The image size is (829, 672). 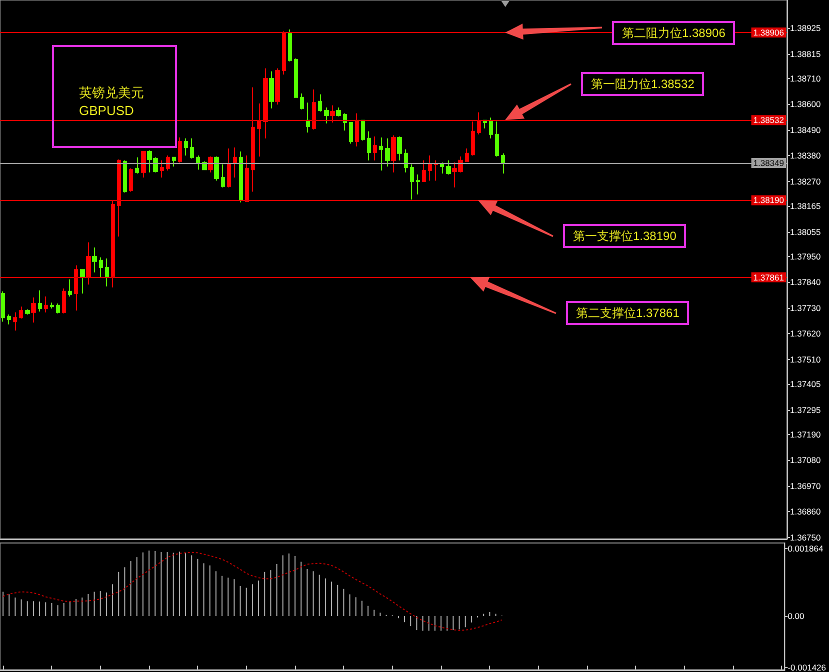 What do you see at coordinates (805, 104) in the screenshot?
I see `y-tick-label: 1.38600` at bounding box center [805, 104].